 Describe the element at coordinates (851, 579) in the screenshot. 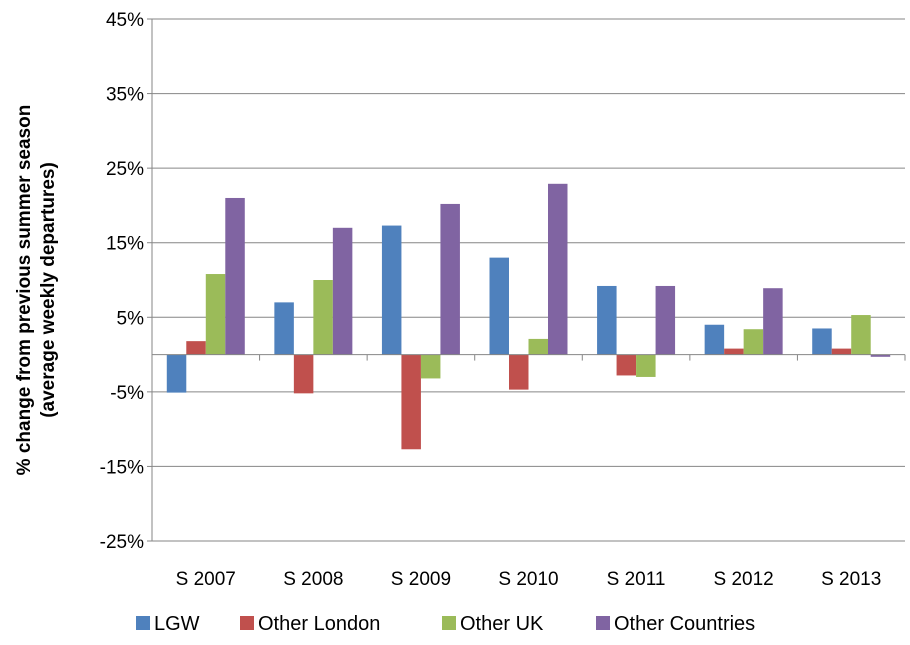

I see `x-tick-label: S 2013` at that location.